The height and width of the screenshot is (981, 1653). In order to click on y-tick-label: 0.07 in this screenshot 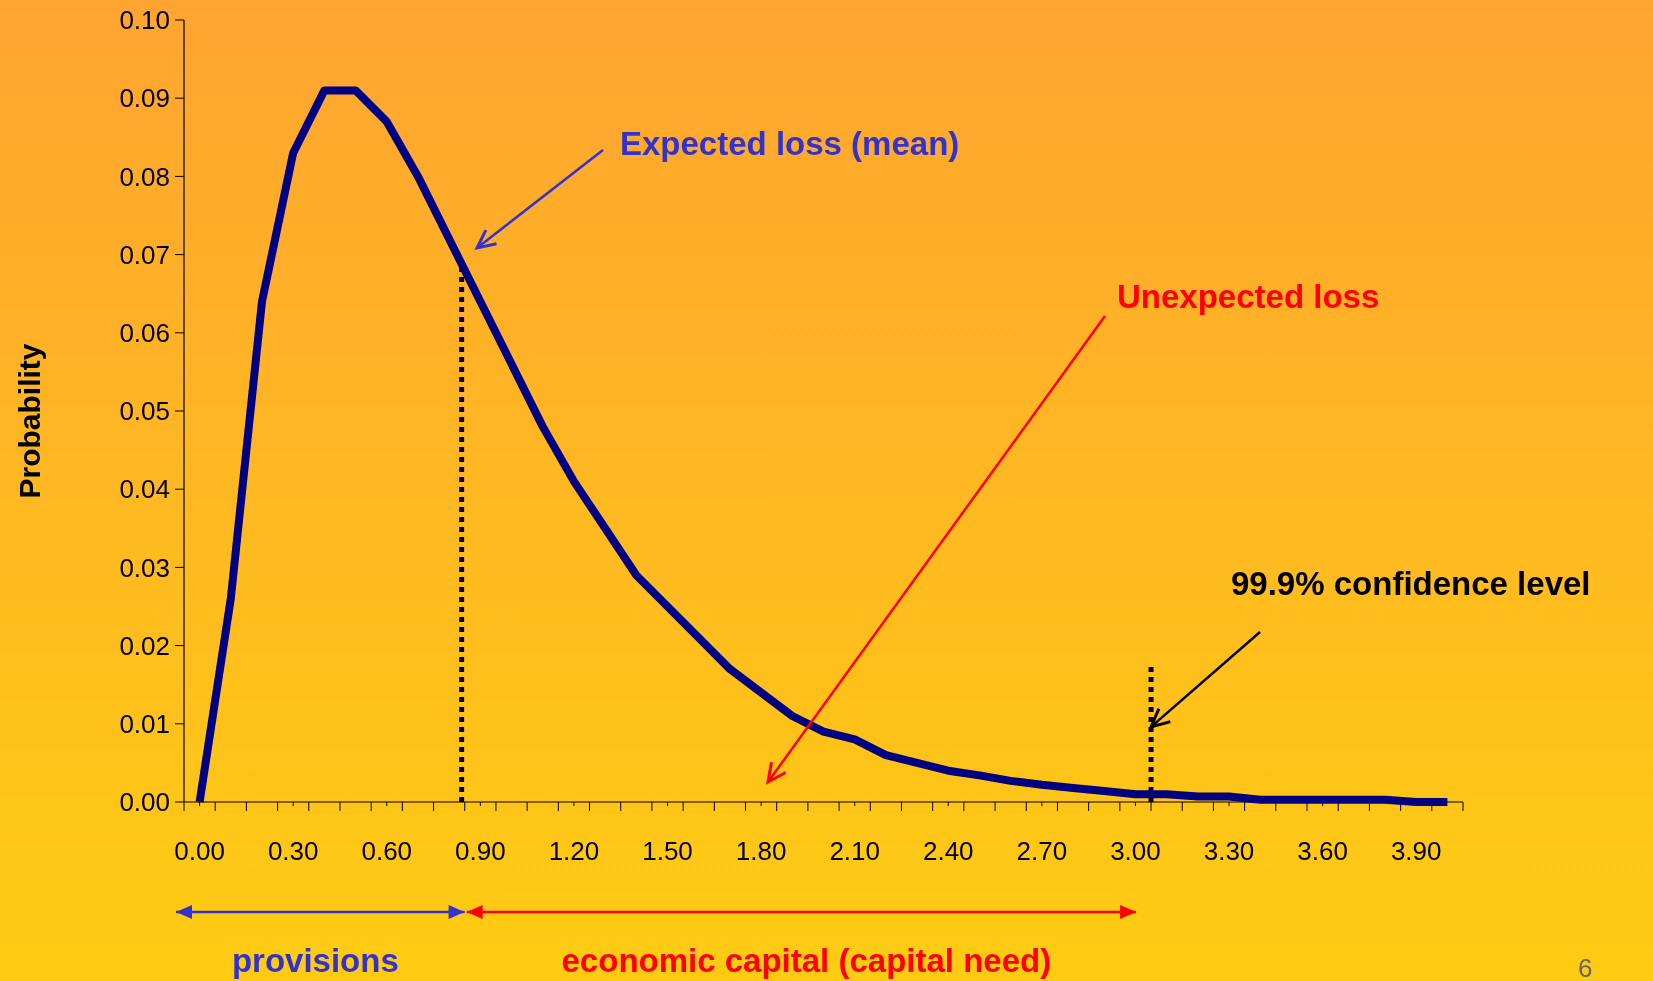, I will do `click(144, 254)`.